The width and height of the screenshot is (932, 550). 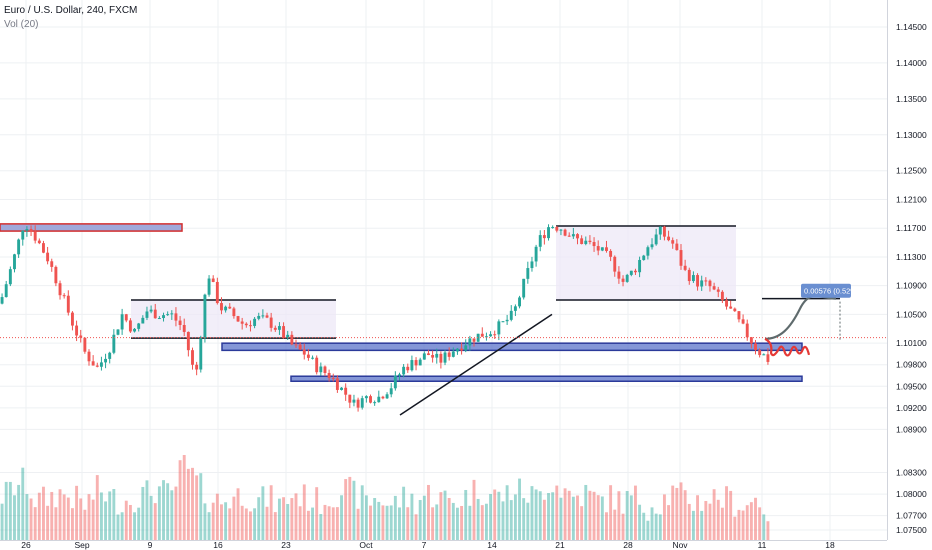 What do you see at coordinates (218, 545) in the screenshot?
I see `time-tick-label: 16` at bounding box center [218, 545].